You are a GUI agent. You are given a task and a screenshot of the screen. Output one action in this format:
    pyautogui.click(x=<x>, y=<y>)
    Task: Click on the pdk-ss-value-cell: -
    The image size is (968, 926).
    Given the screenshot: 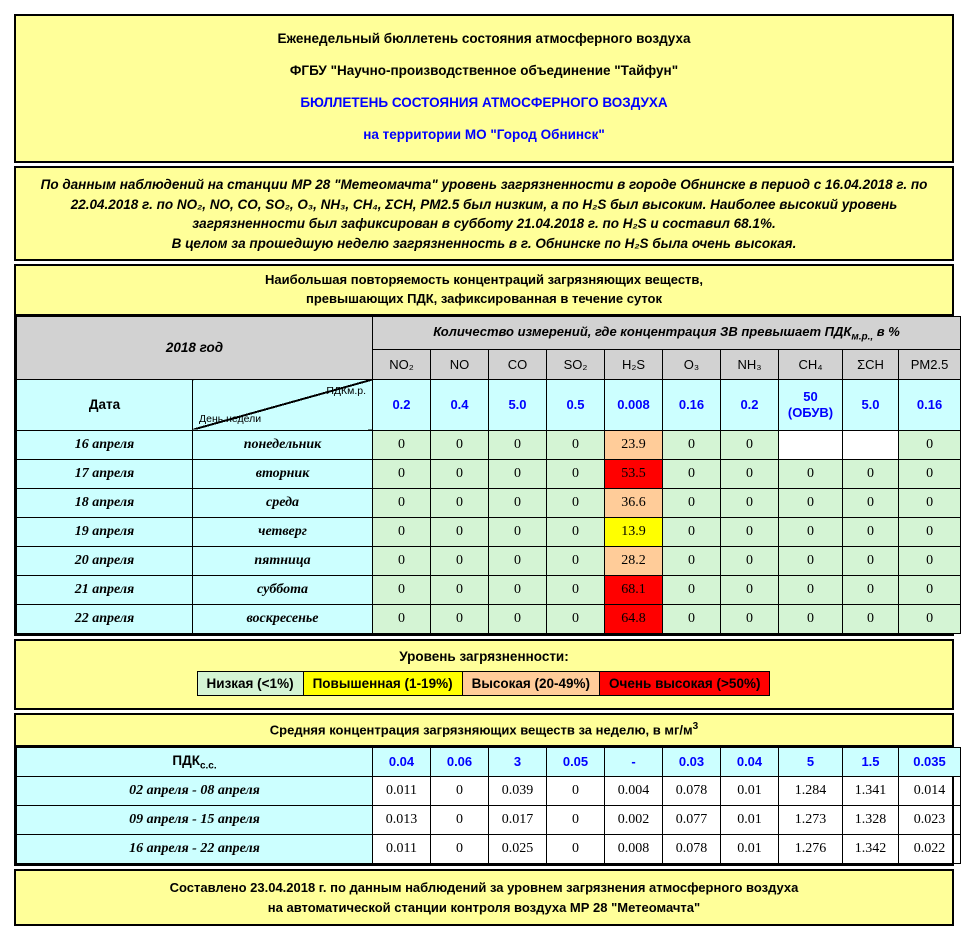 What is the action you would take?
    pyautogui.click(x=633, y=762)
    